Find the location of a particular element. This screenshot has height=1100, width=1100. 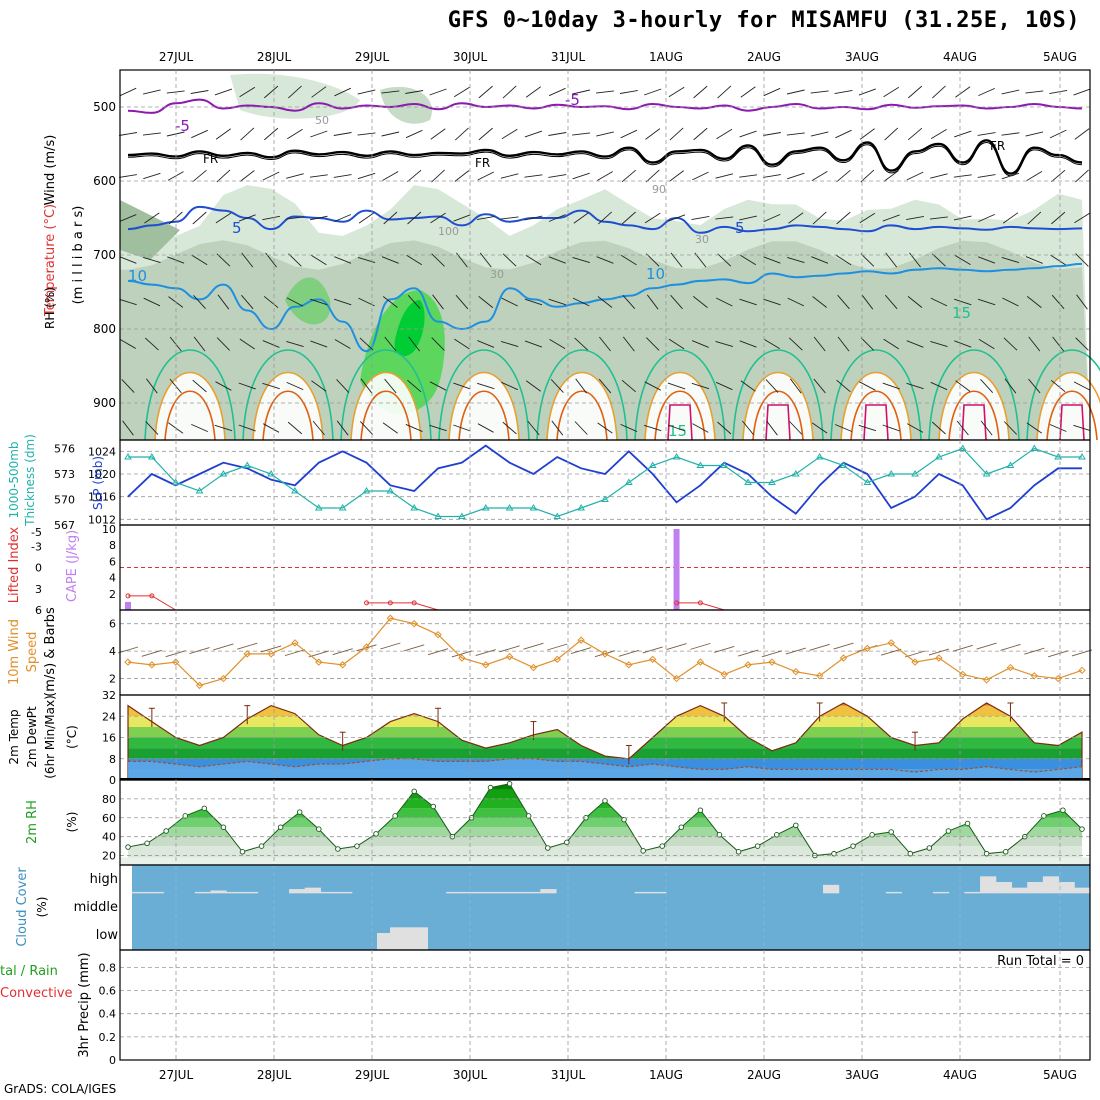

temp-band is located at coordinates (605, 711).